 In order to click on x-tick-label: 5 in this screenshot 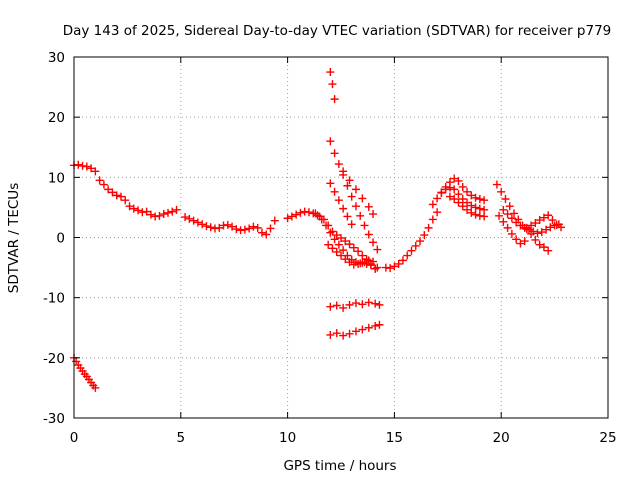, I will do `click(181, 438)`.